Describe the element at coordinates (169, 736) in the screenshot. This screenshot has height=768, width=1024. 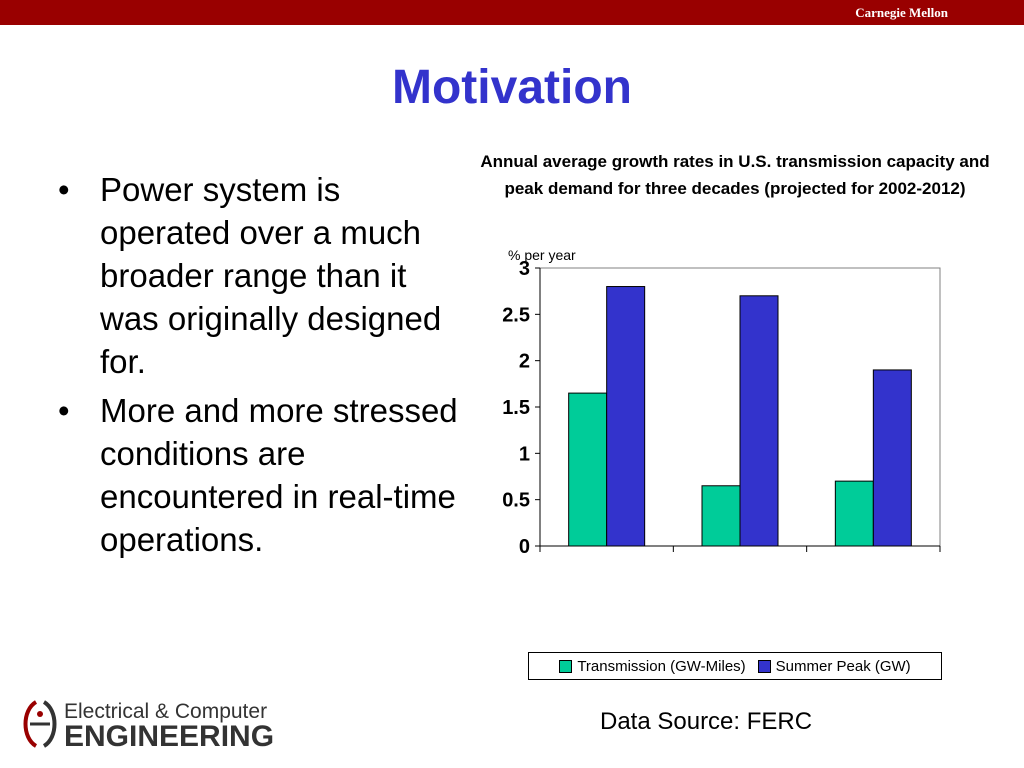
I see `logo-line2: ENGINEERING` at that location.